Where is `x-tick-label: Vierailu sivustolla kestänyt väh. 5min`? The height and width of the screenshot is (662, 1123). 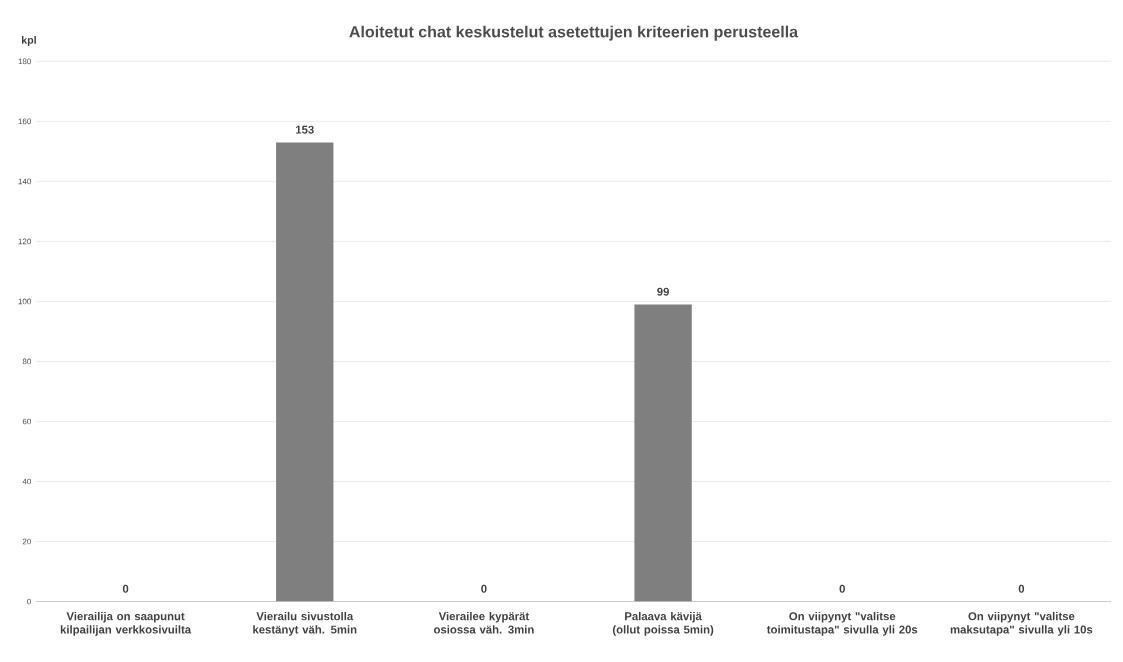 x-tick-label: Vierailu sivustolla kestänyt väh. 5min is located at coordinates (305, 624).